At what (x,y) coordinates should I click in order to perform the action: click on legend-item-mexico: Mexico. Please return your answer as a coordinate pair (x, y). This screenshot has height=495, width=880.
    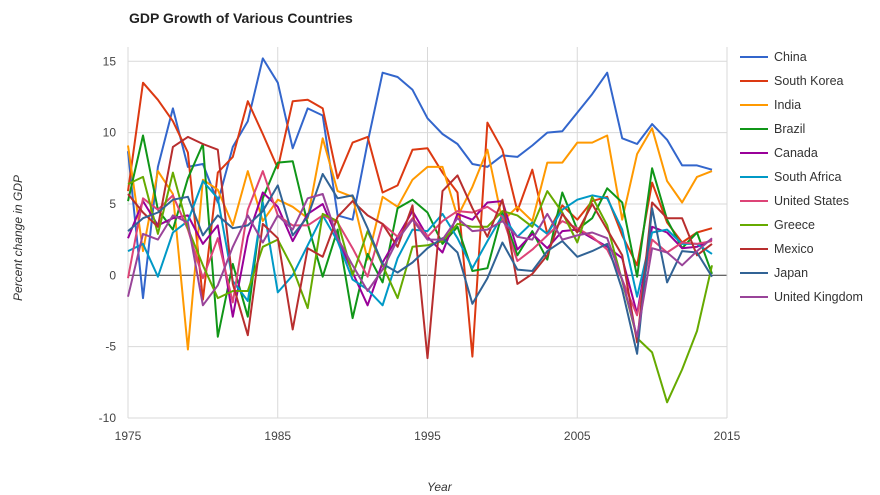
    Looking at the image, I should click on (777, 249).